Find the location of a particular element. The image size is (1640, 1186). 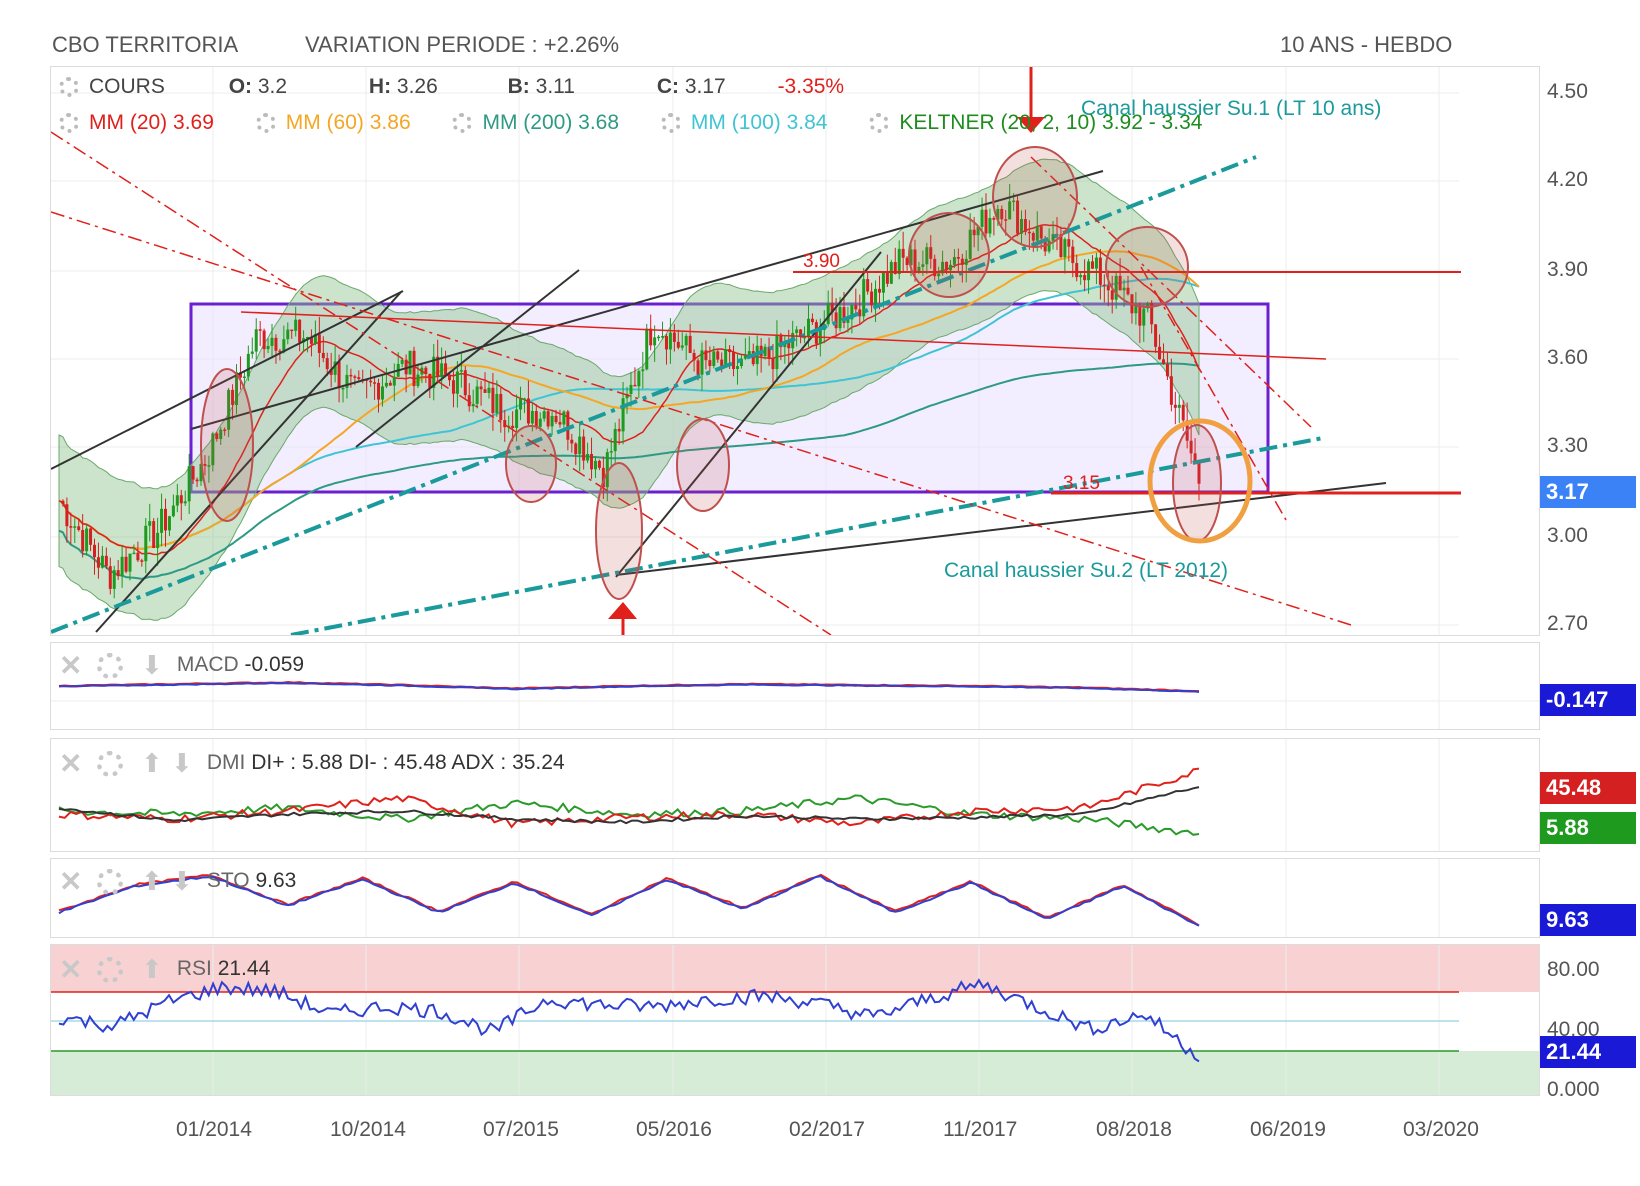

price-axis-label: 4.20 is located at coordinates (1567, 179).